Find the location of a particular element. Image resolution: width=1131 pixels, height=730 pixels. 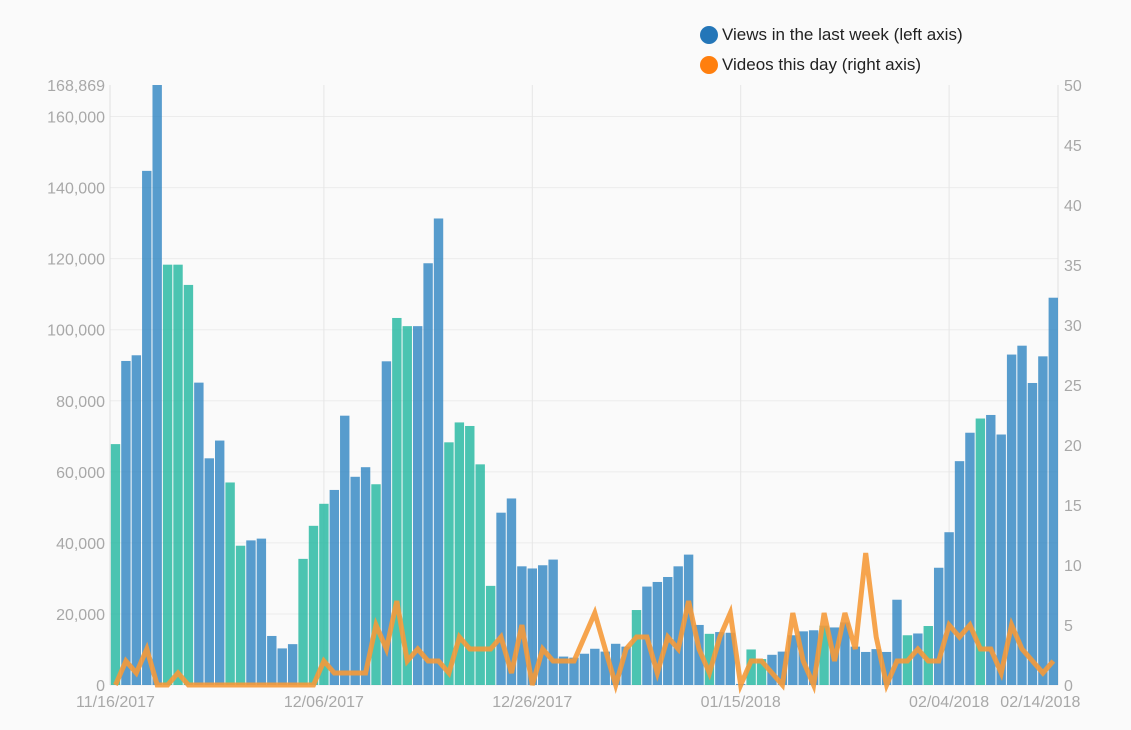

x-tick-label: 12/06/2017 is located at coordinates (324, 702).